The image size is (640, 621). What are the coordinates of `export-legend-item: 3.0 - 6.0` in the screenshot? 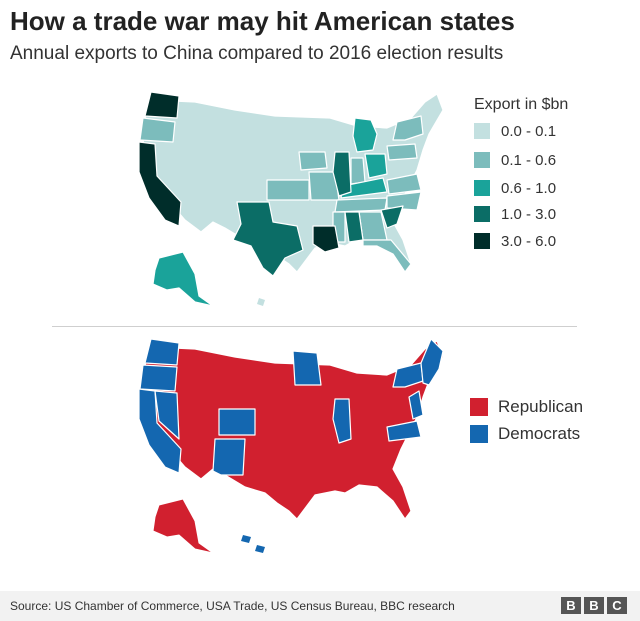 It's located at (515, 241).